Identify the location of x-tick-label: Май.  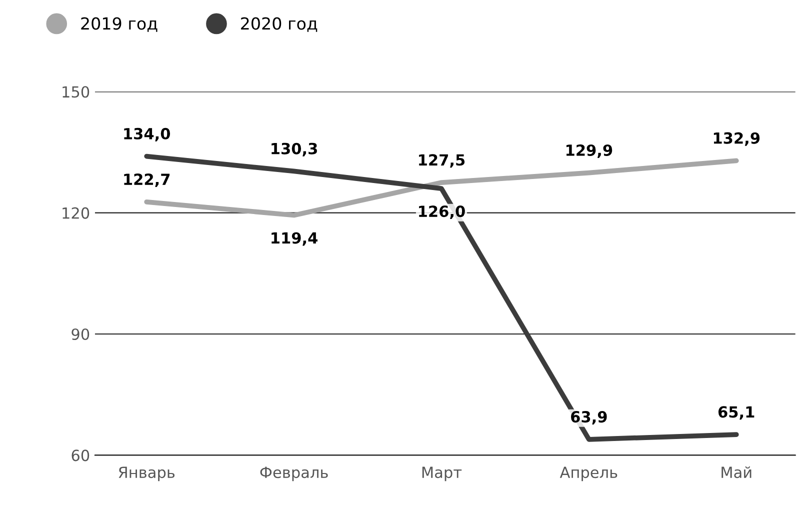
(737, 472).